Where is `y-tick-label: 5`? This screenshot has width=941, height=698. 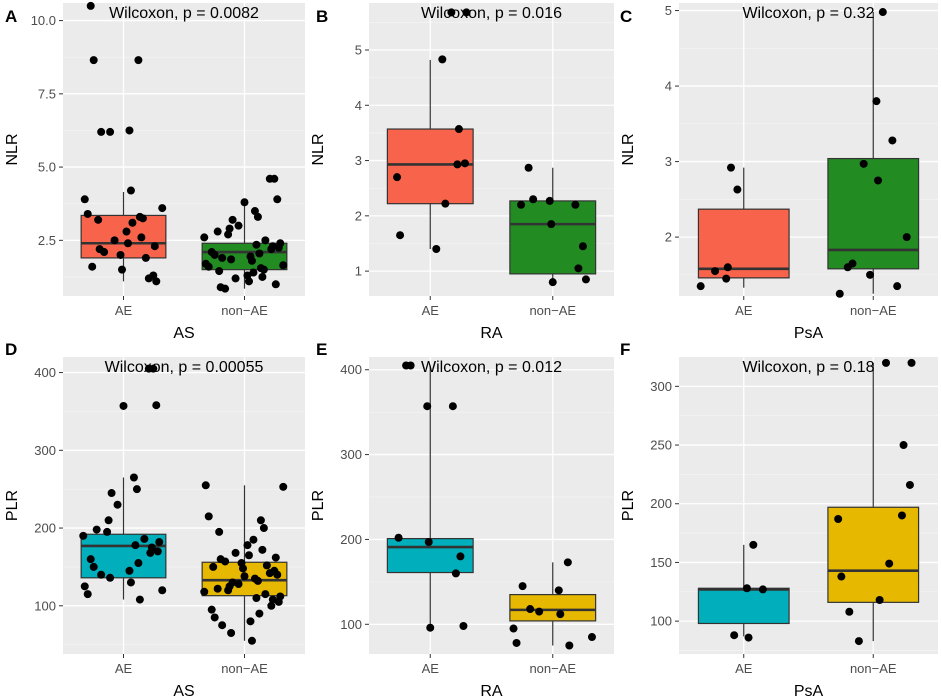 y-tick-label: 5 is located at coordinates (358, 49).